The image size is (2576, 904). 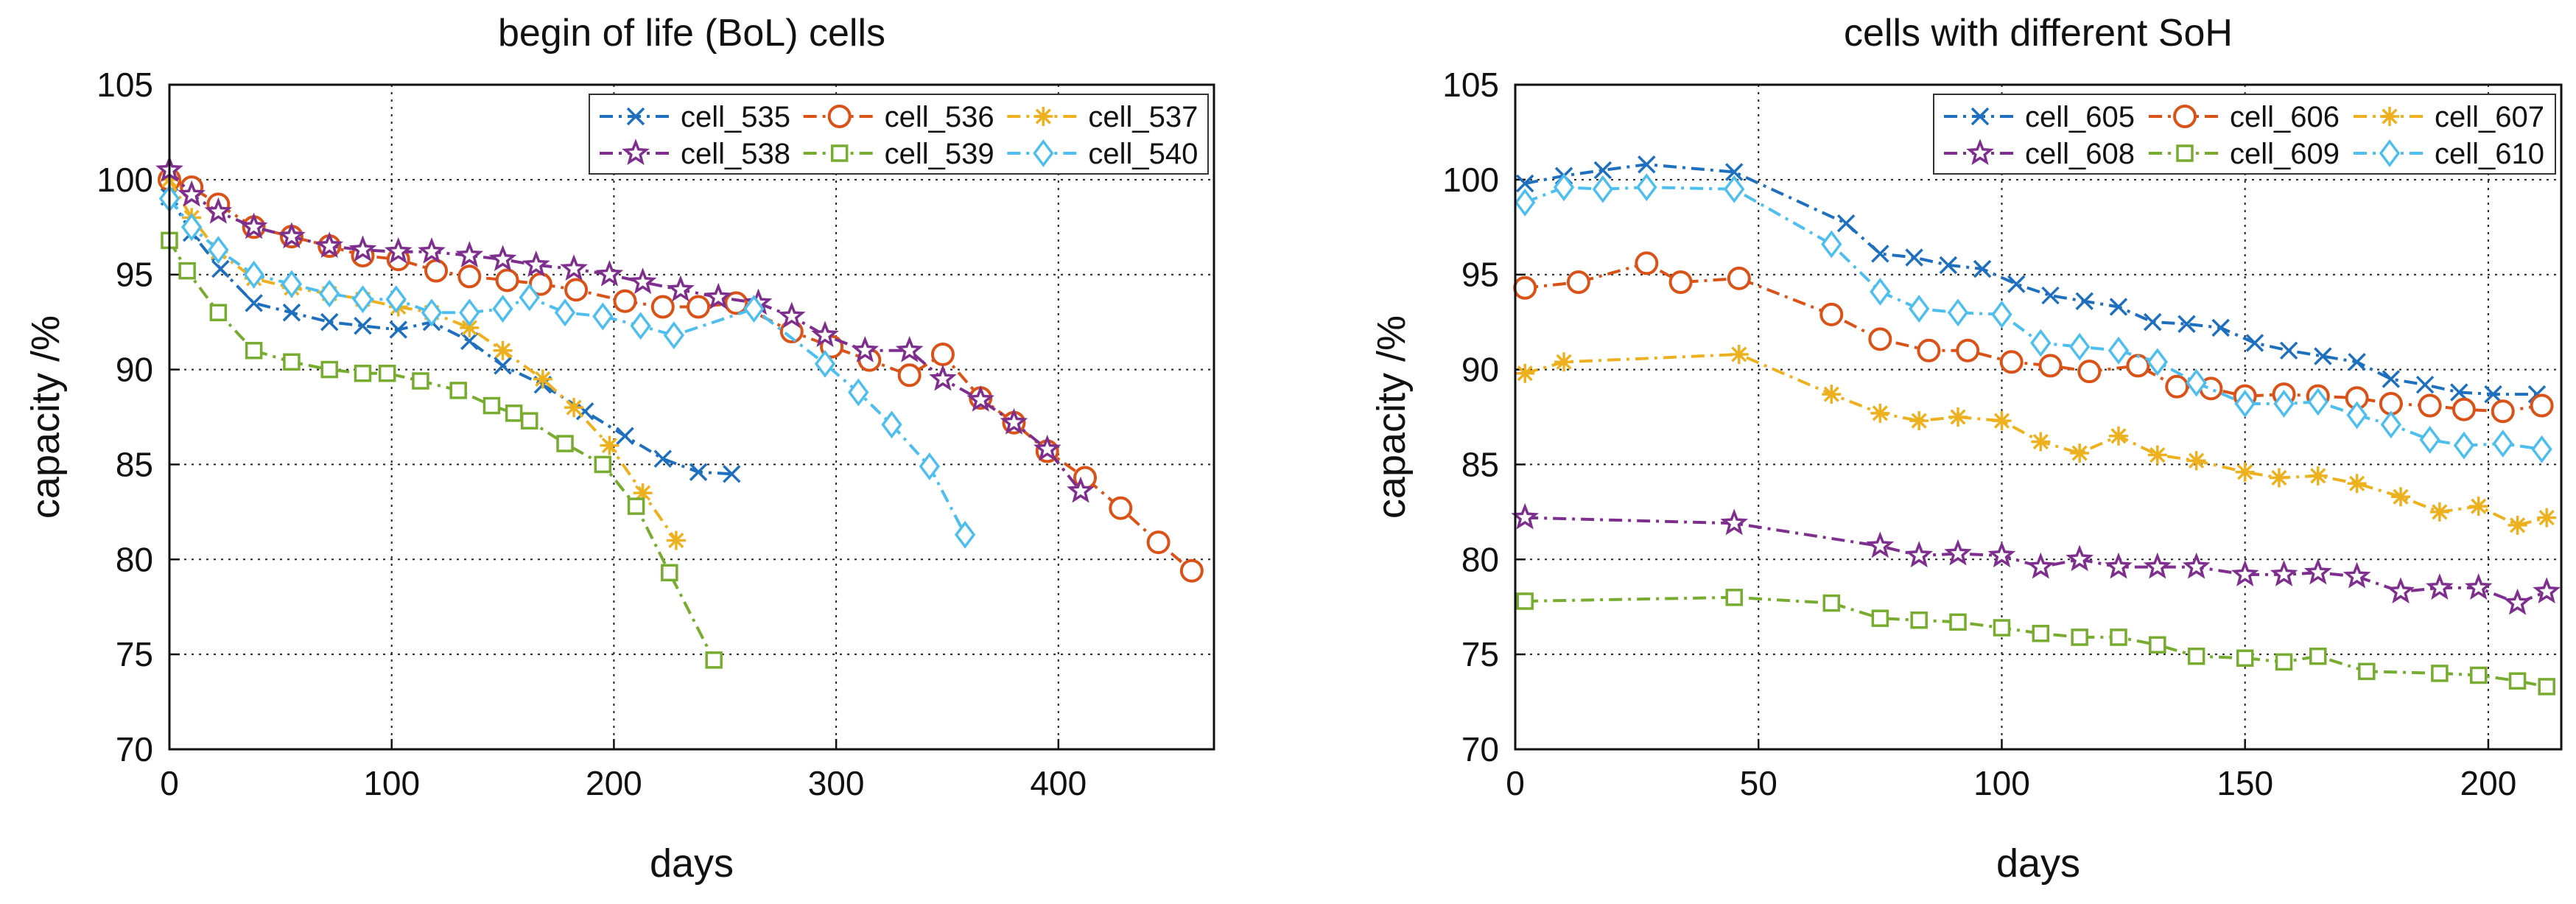 I want to click on legend-label: cell_605, so click(x=2080, y=117).